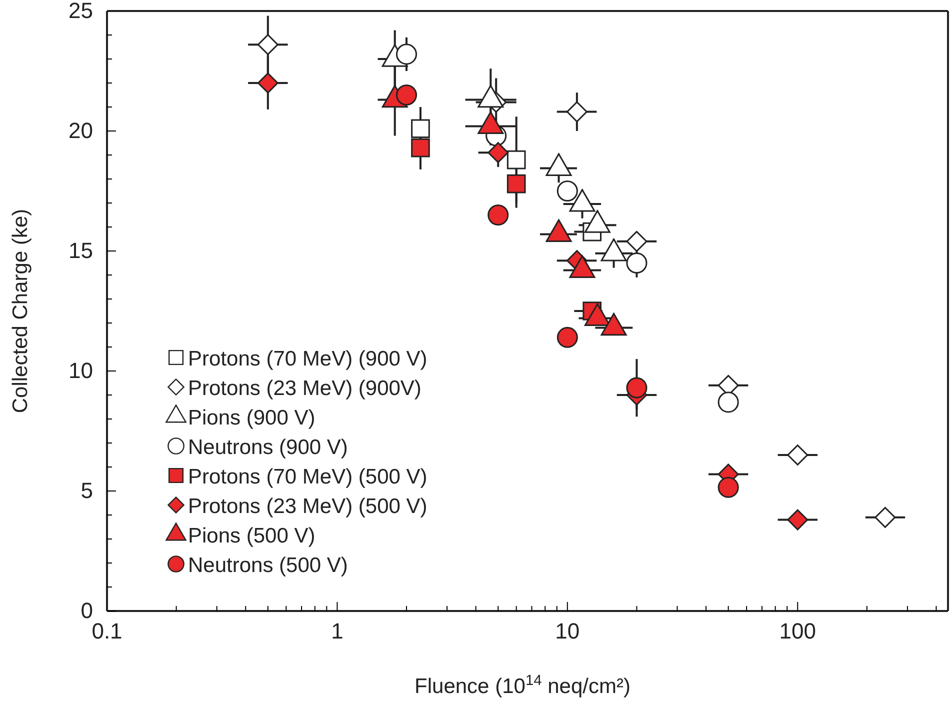 This screenshot has width=950, height=707. I want to click on legend-label: Protons (23 MeV) (900V), so click(305, 388).